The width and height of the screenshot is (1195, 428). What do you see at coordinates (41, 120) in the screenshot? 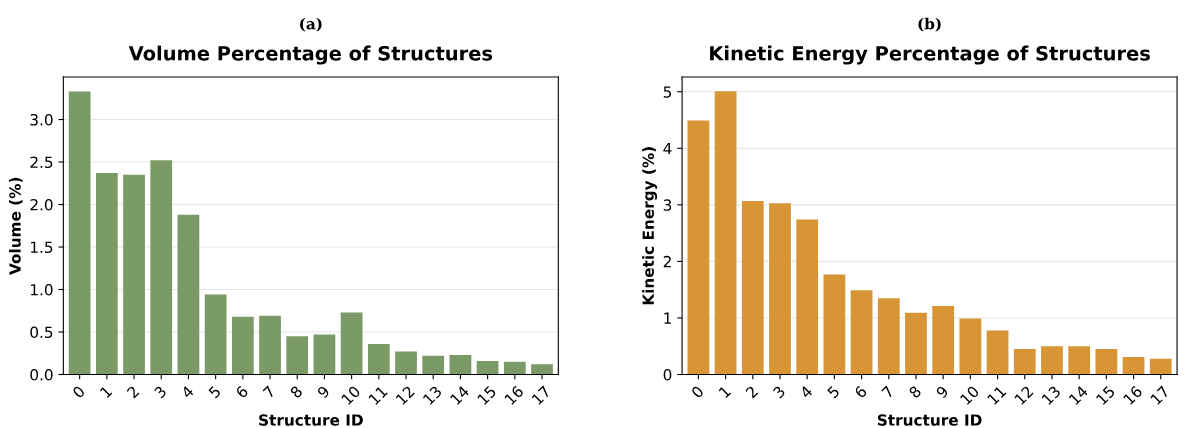
I see `y-tick-label: 3.0` at bounding box center [41, 120].